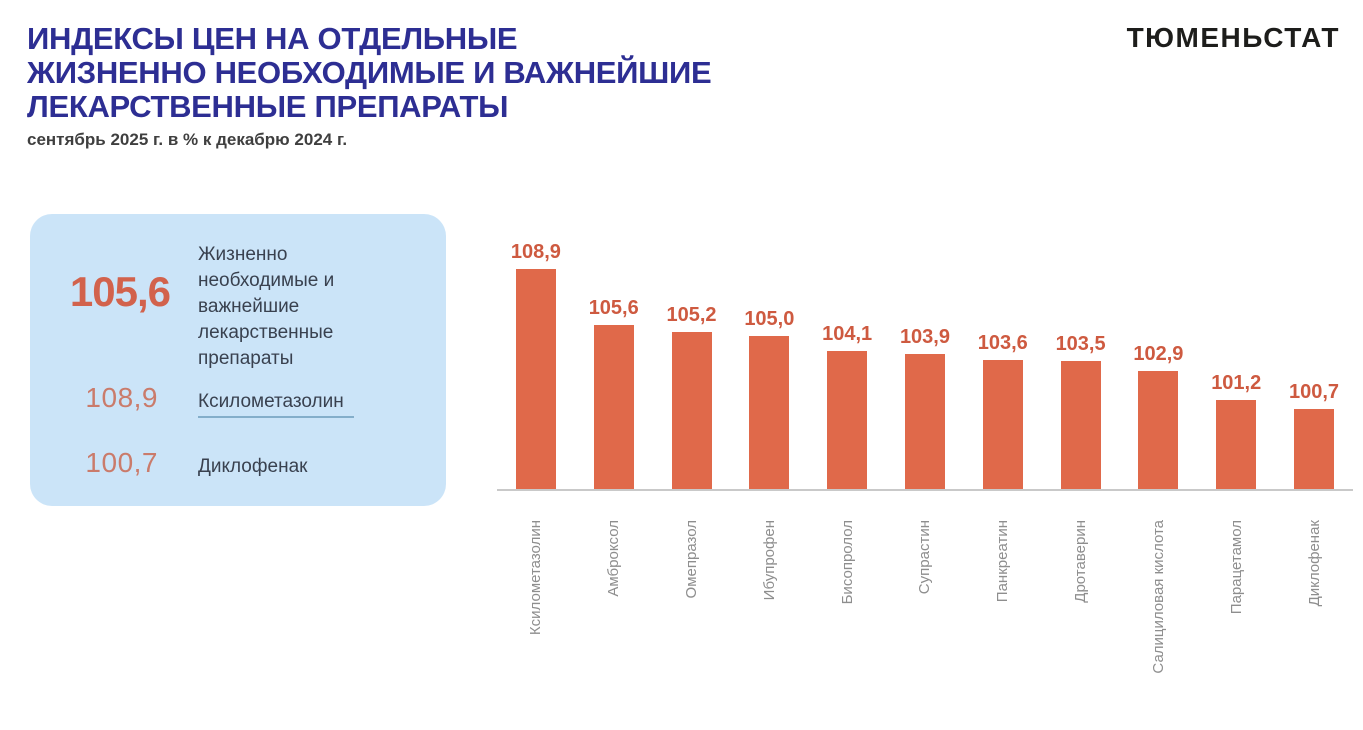 This screenshot has width=1363, height=730. I want to click on bar-value-label: 101,2, so click(1236, 383).